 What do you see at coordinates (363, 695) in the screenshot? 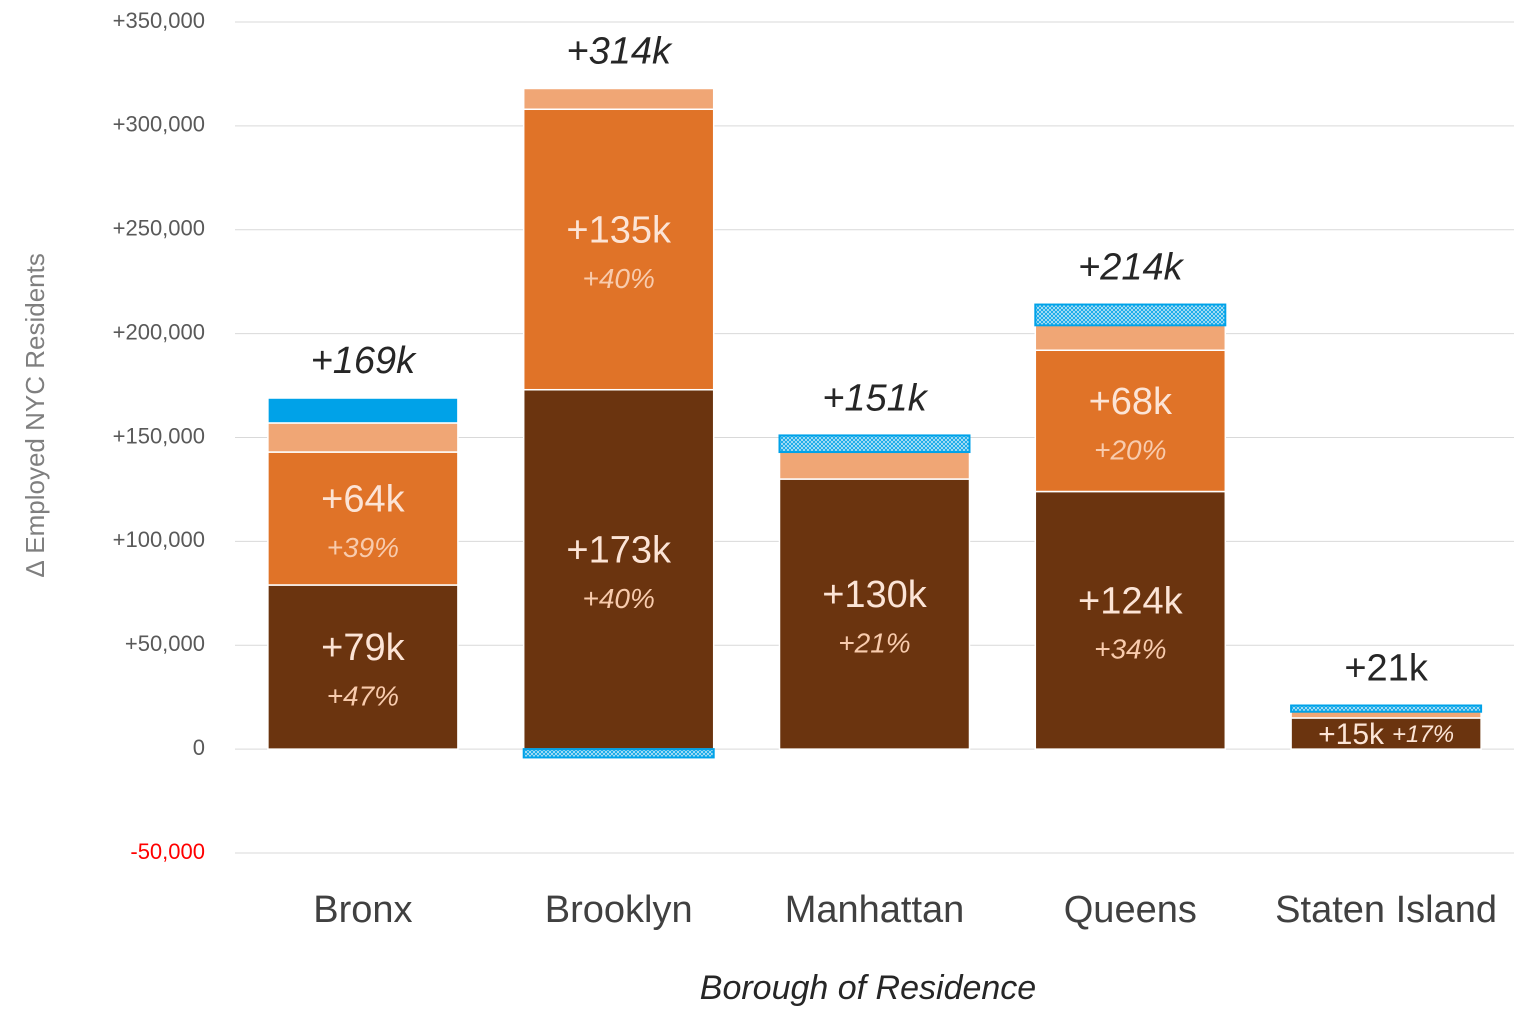
I see `share-label: +47%` at bounding box center [363, 695].